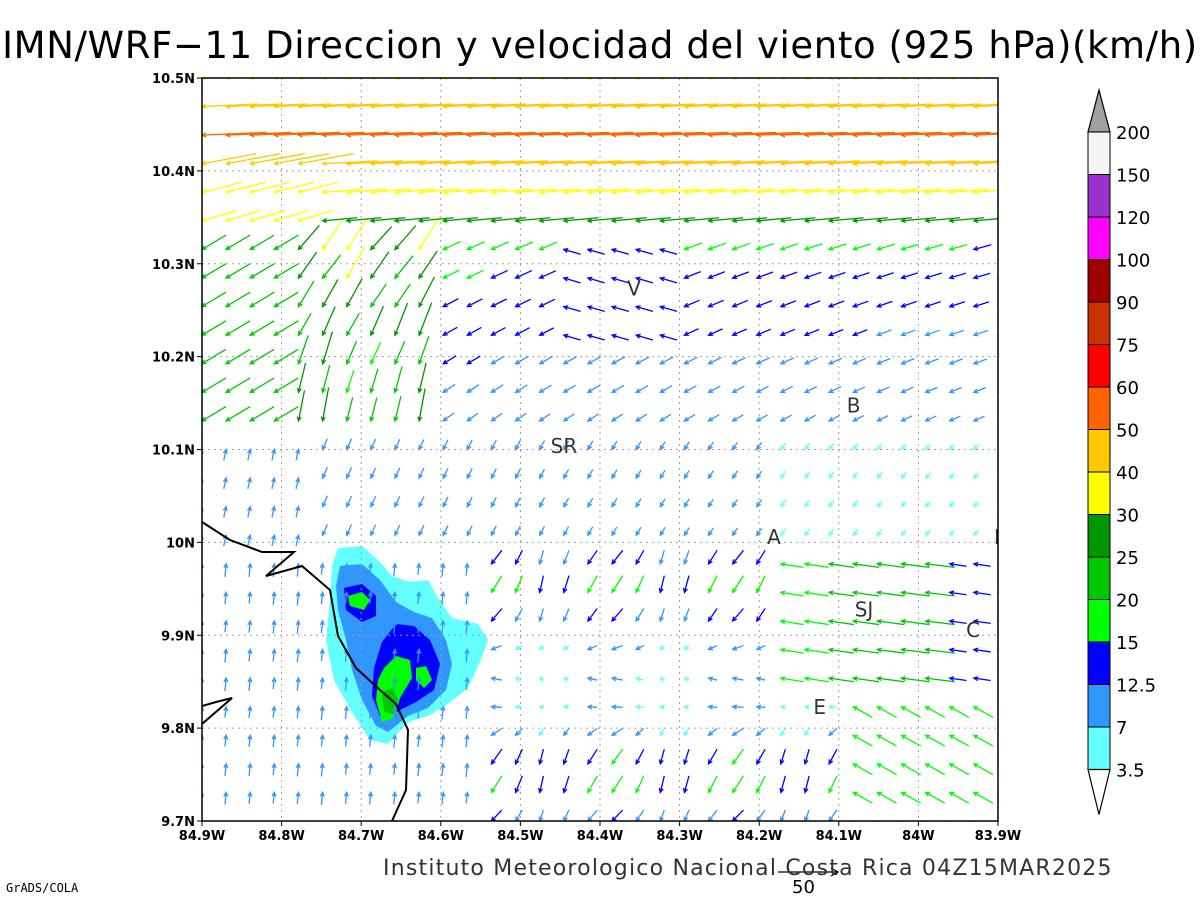 This screenshot has width=1200, height=900. What do you see at coordinates (1127, 473) in the screenshot?
I see `legend-label: 40` at bounding box center [1127, 473].